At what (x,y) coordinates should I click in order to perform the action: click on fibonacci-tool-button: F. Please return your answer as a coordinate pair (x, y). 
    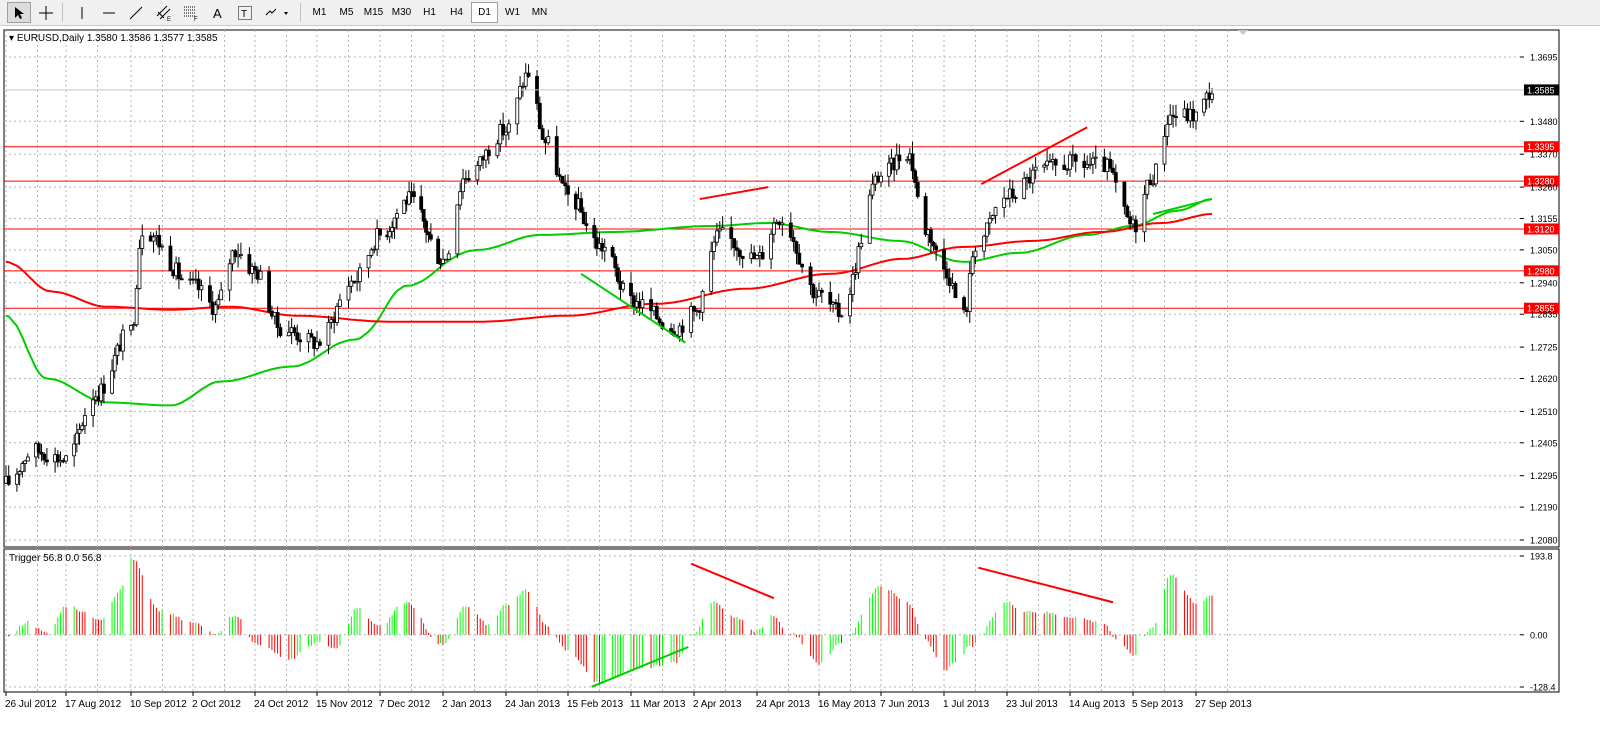
    Looking at the image, I should click on (191, 12).